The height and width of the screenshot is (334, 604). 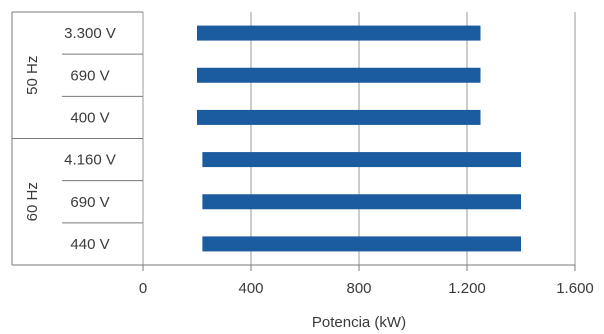 I want to click on x-tick-label: 800, so click(x=358, y=288).